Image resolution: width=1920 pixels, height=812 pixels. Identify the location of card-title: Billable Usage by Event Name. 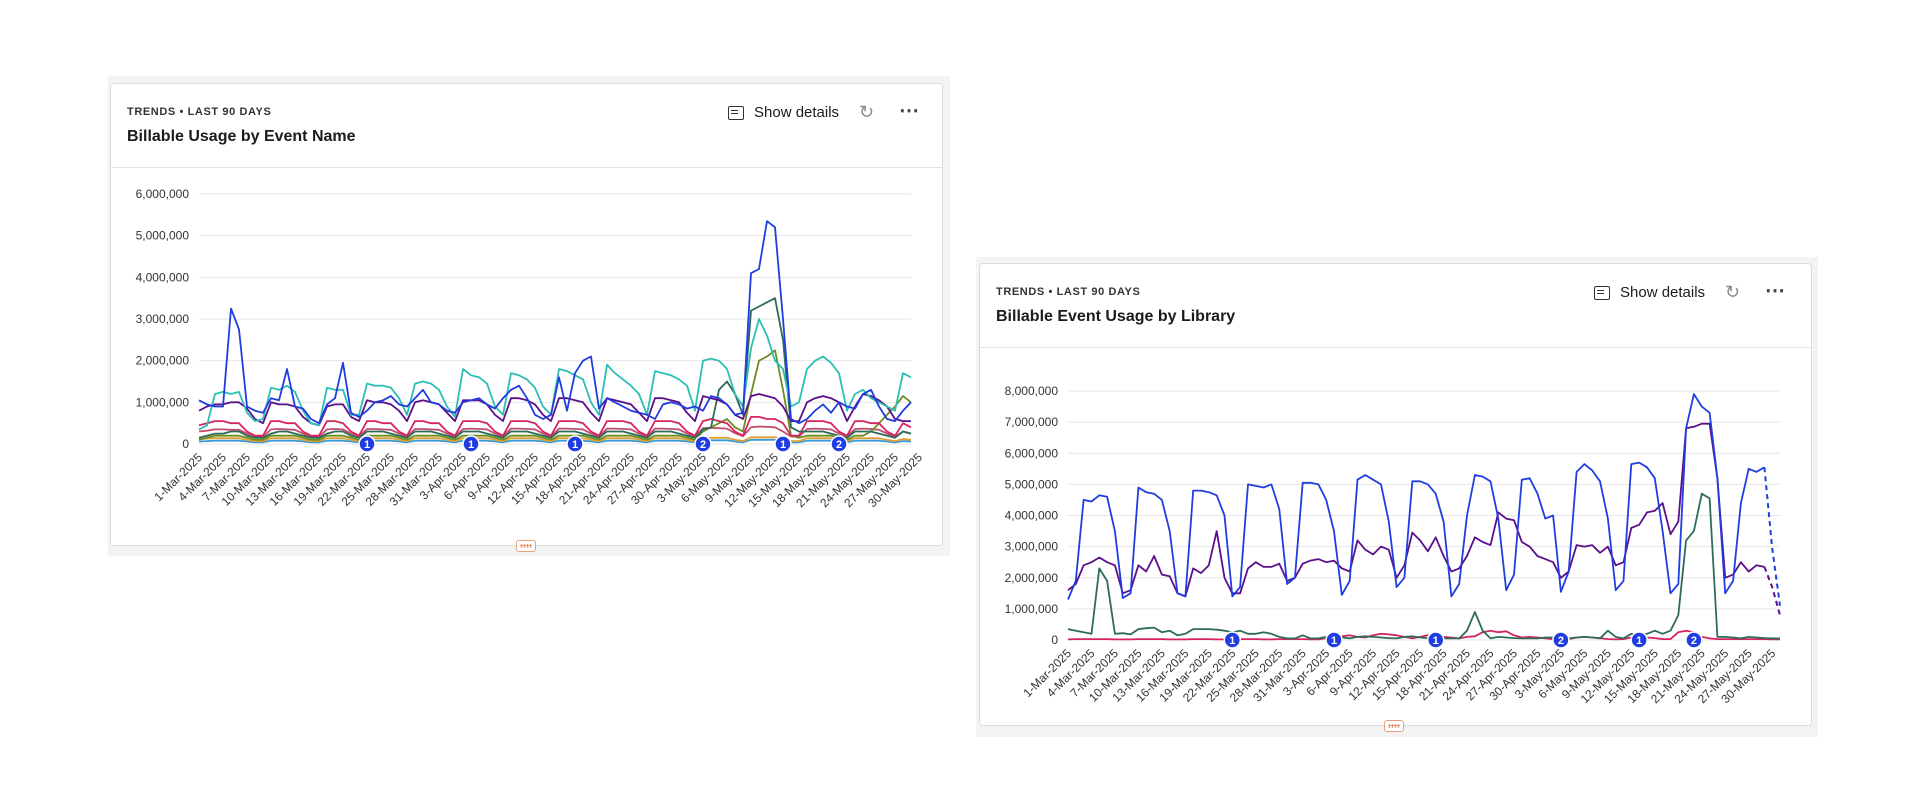
(241, 136).